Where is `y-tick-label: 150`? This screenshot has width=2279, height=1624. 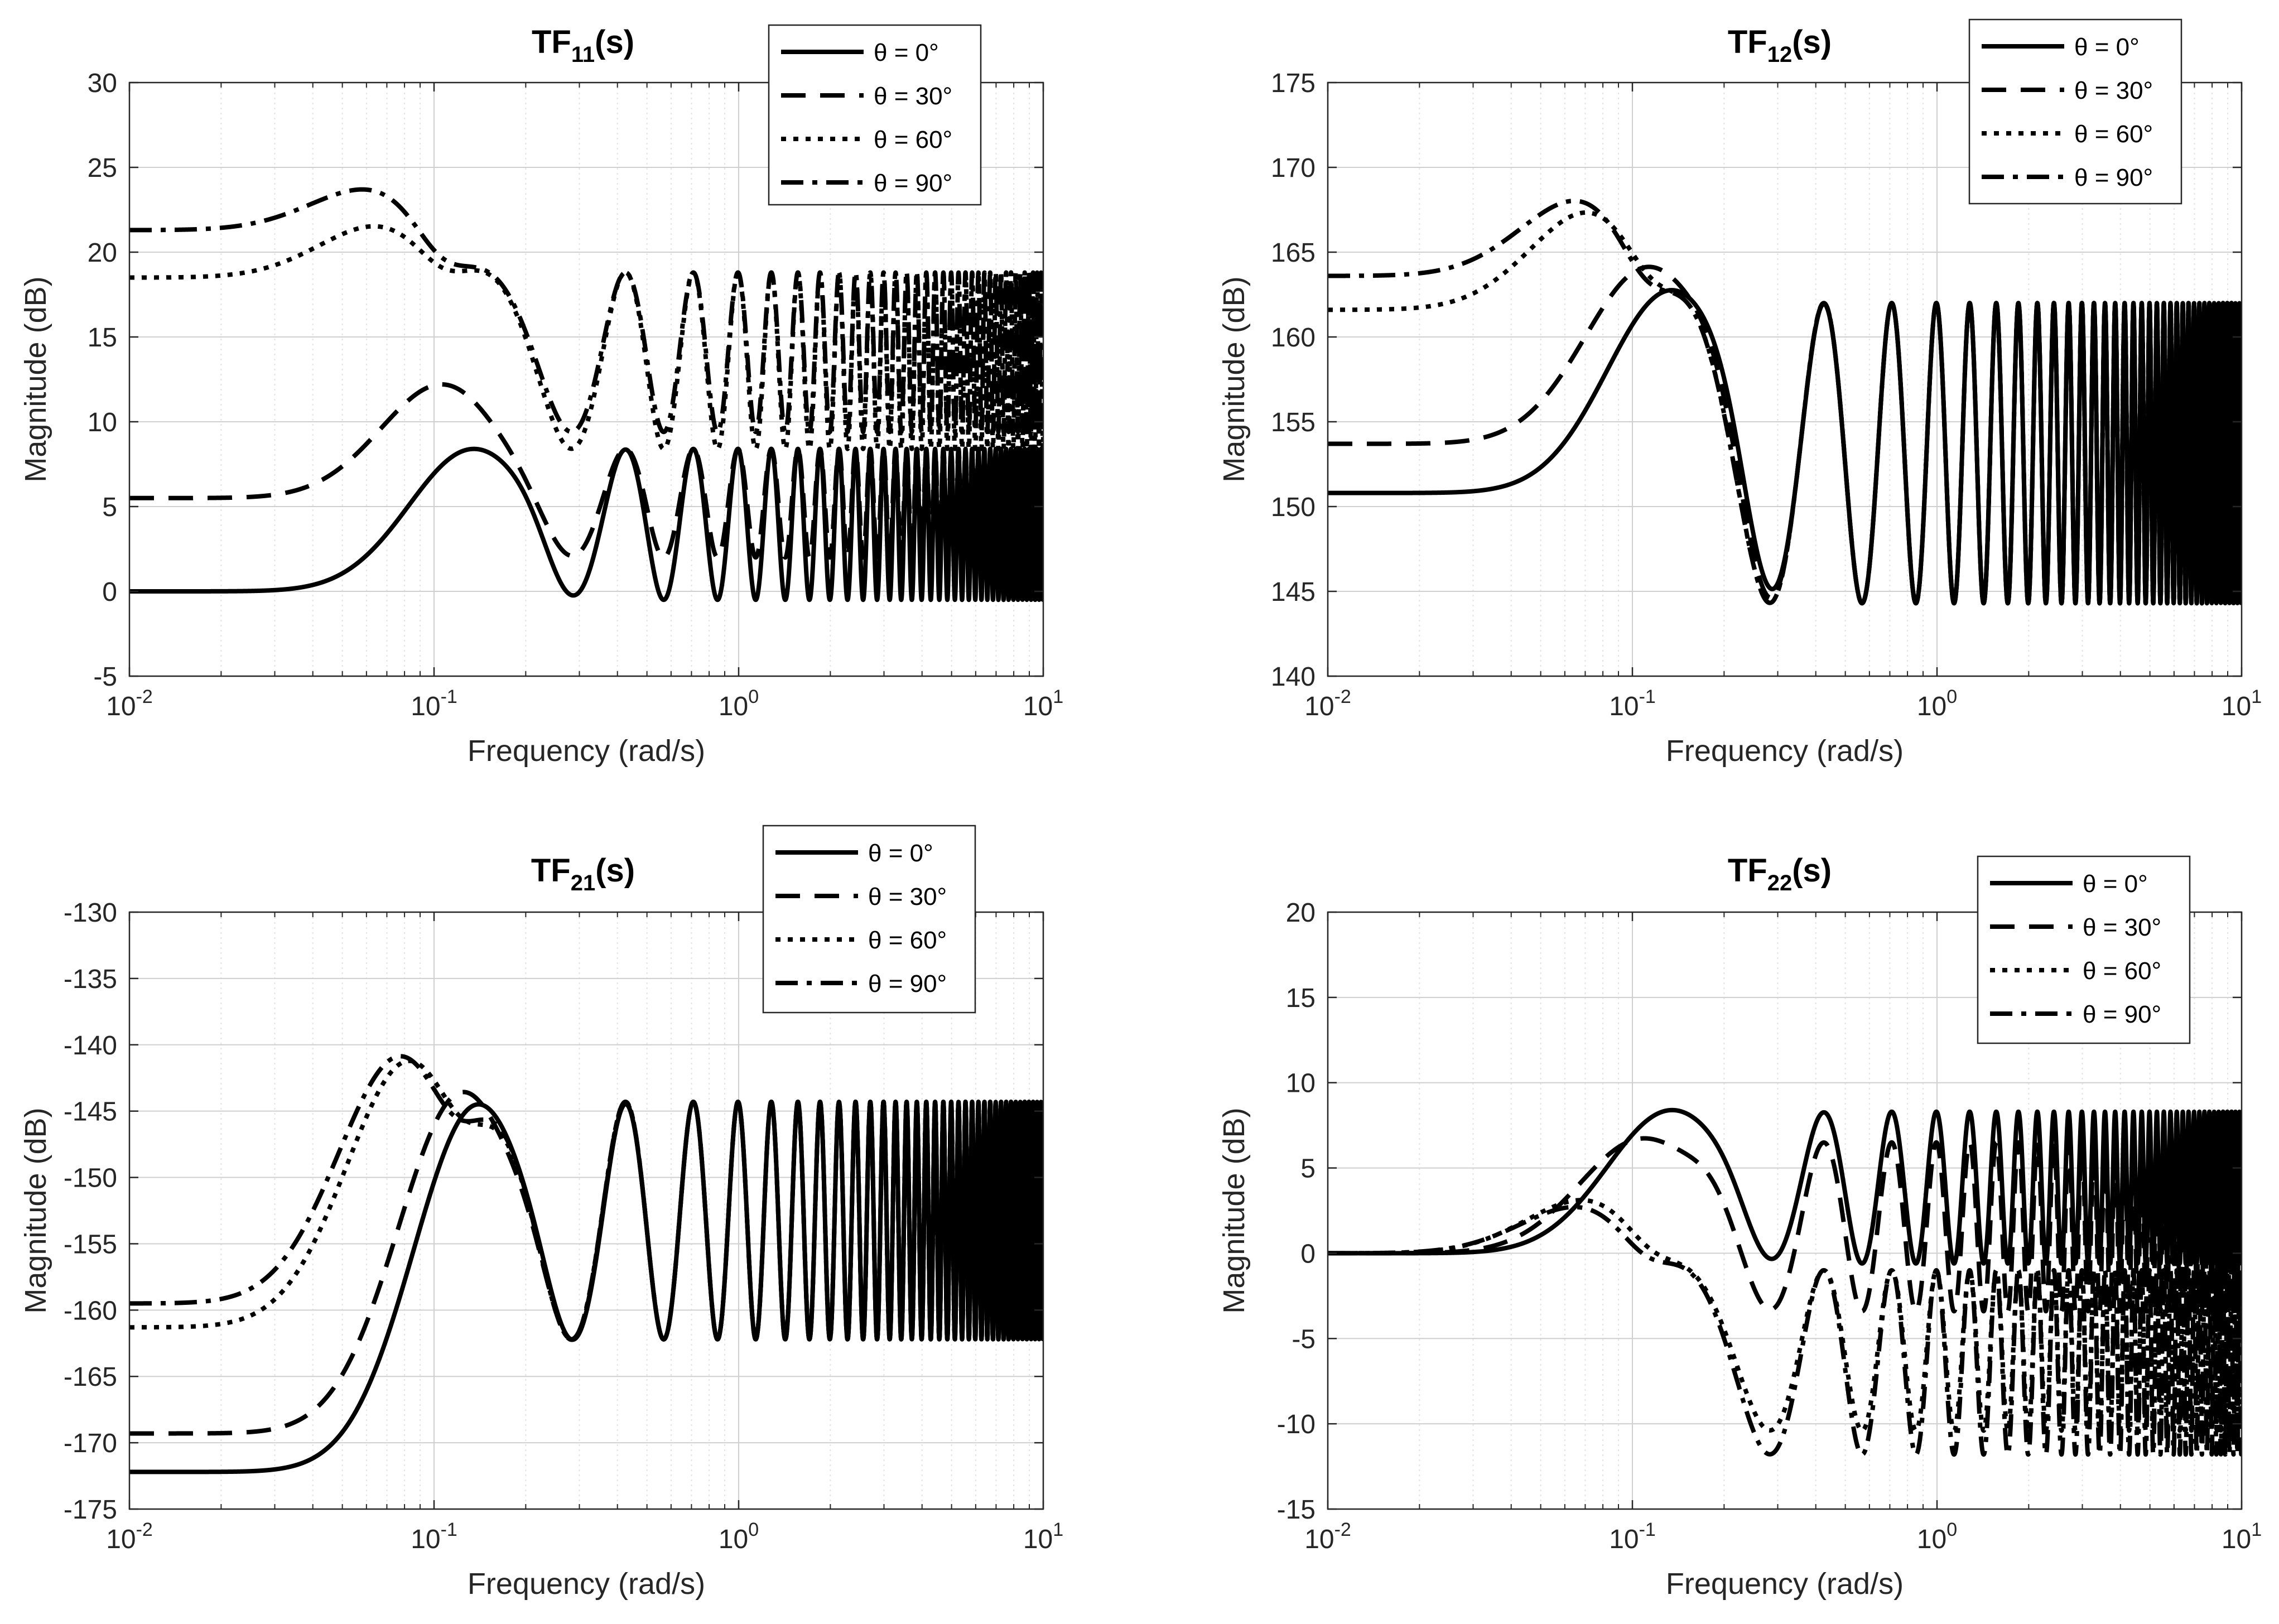
y-tick-label: 150 is located at coordinates (1293, 508).